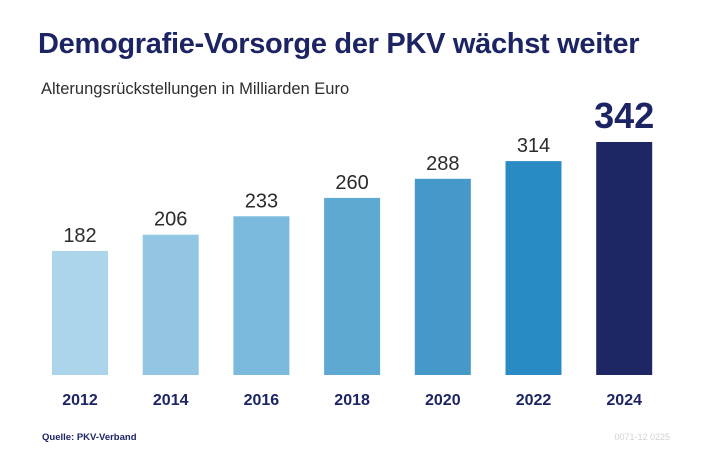 The width and height of the screenshot is (710, 474). What do you see at coordinates (261, 295) in the screenshot?
I see `bar-2016` at bounding box center [261, 295].